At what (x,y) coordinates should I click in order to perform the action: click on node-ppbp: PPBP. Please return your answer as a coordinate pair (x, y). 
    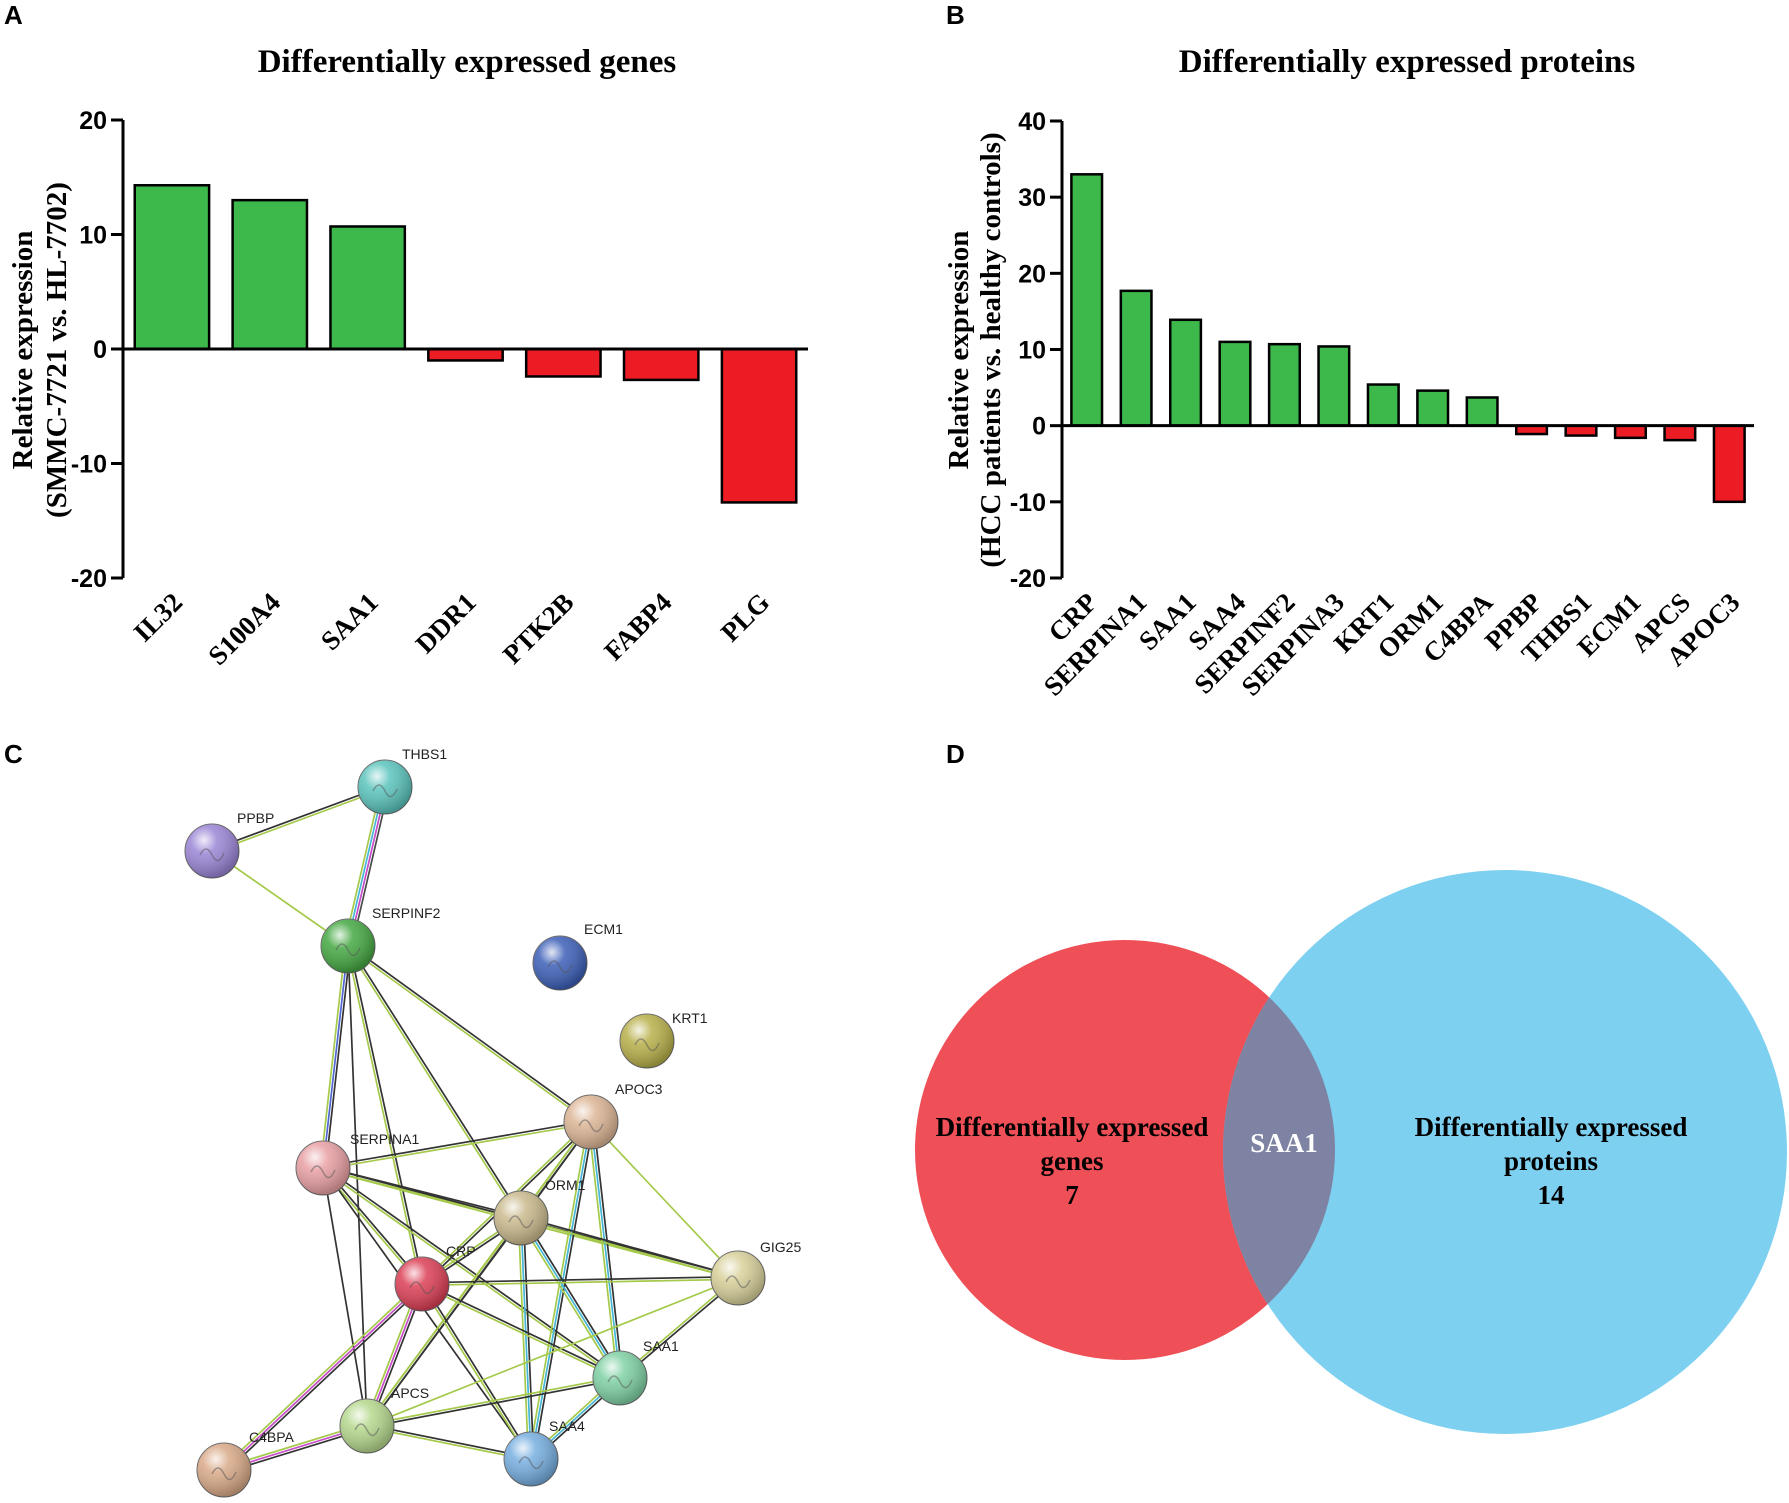
    Looking at the image, I should click on (229, 844).